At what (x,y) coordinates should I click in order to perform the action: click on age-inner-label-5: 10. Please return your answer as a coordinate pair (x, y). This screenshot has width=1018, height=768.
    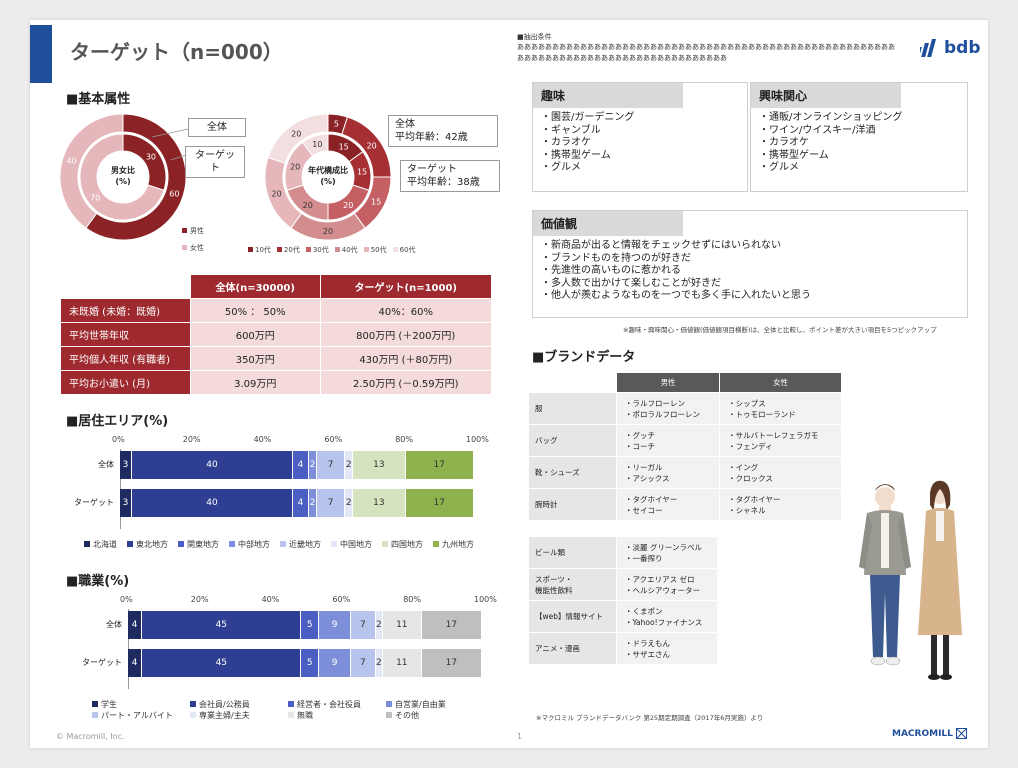
    Looking at the image, I should click on (317, 144).